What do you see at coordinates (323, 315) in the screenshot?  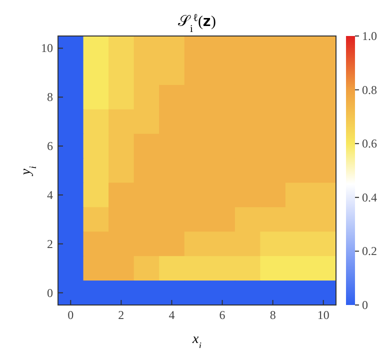 I see `x-tick-label: 10` at bounding box center [323, 315].